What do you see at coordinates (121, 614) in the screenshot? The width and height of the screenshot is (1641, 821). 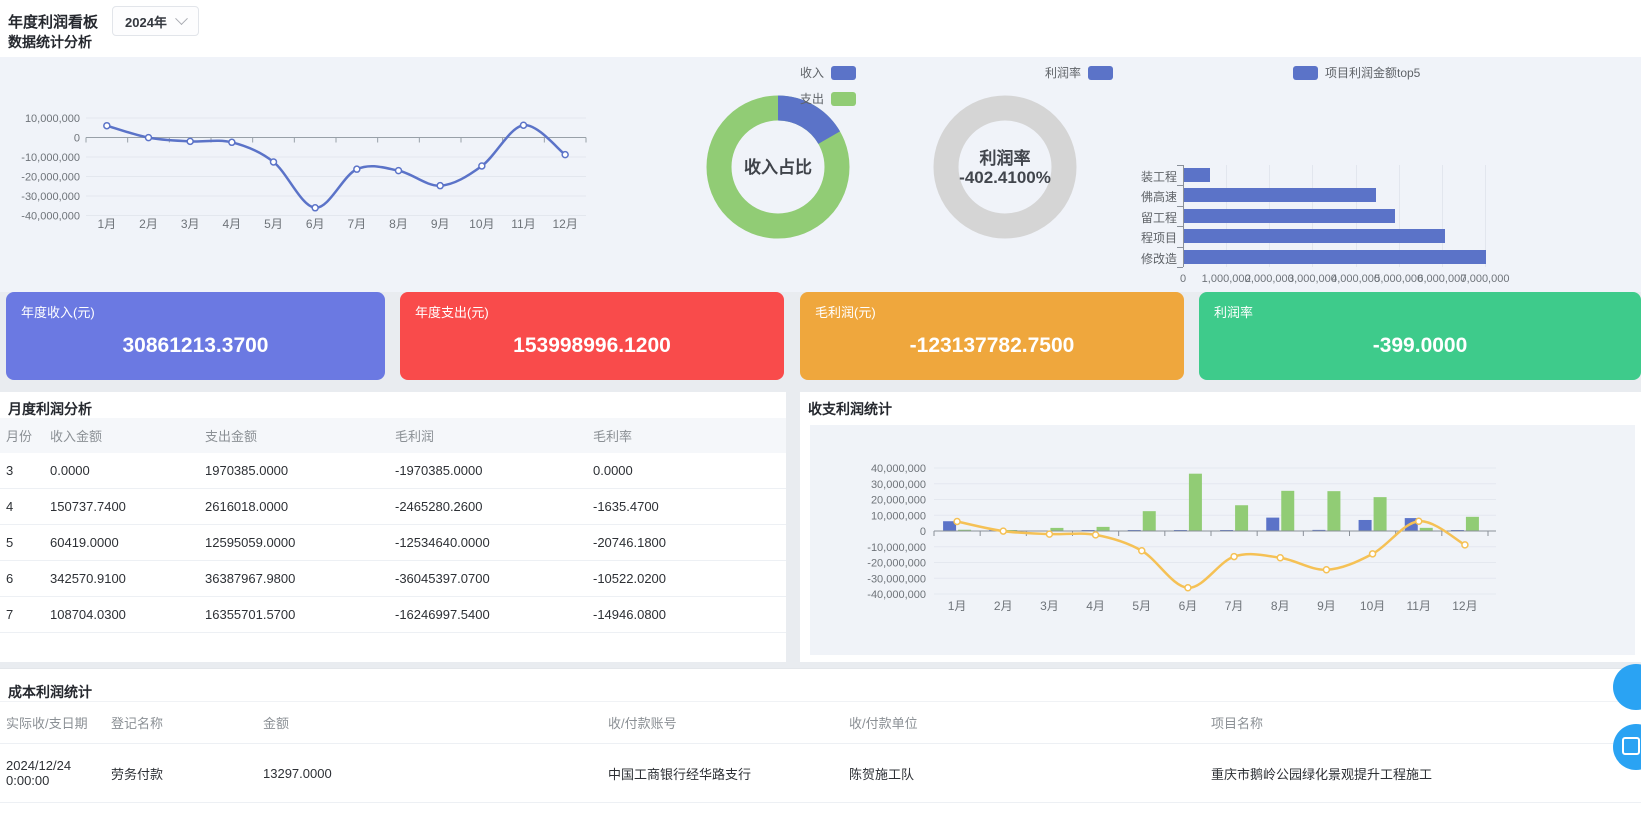 I see `cell: 108704.0300` at bounding box center [121, 614].